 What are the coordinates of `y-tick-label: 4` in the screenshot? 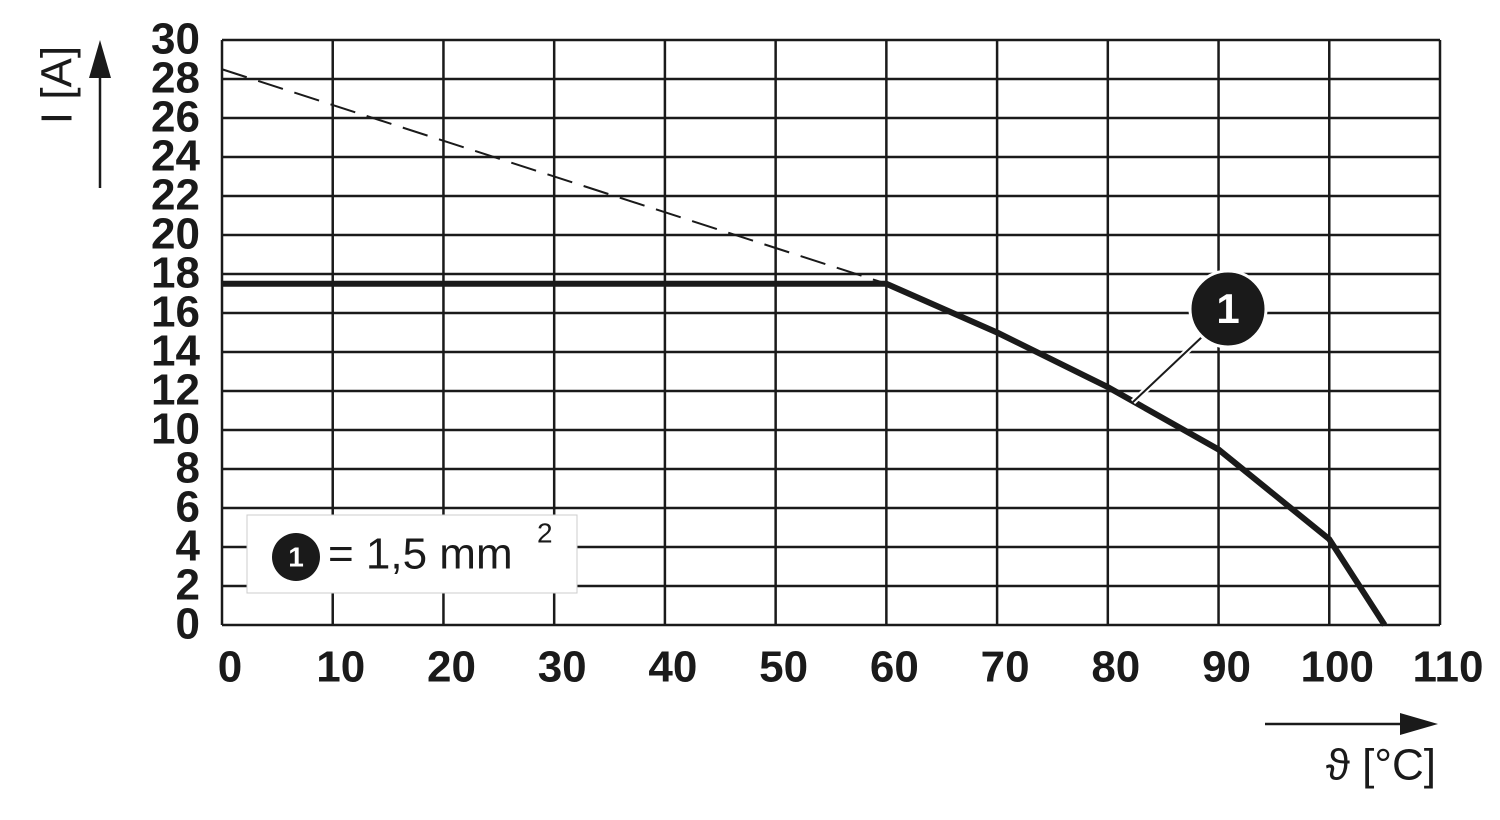 It's located at (188, 546).